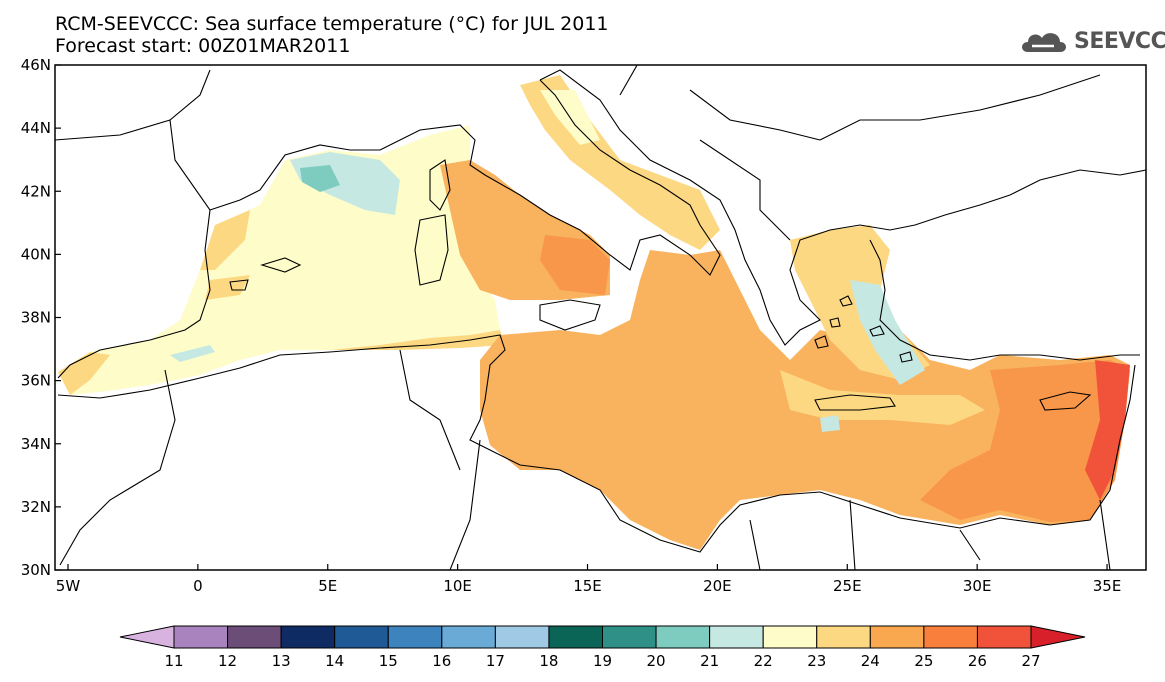 The height and width of the screenshot is (682, 1165). Describe the element at coordinates (227, 661) in the screenshot. I see `colorbar-label: 12` at that location.